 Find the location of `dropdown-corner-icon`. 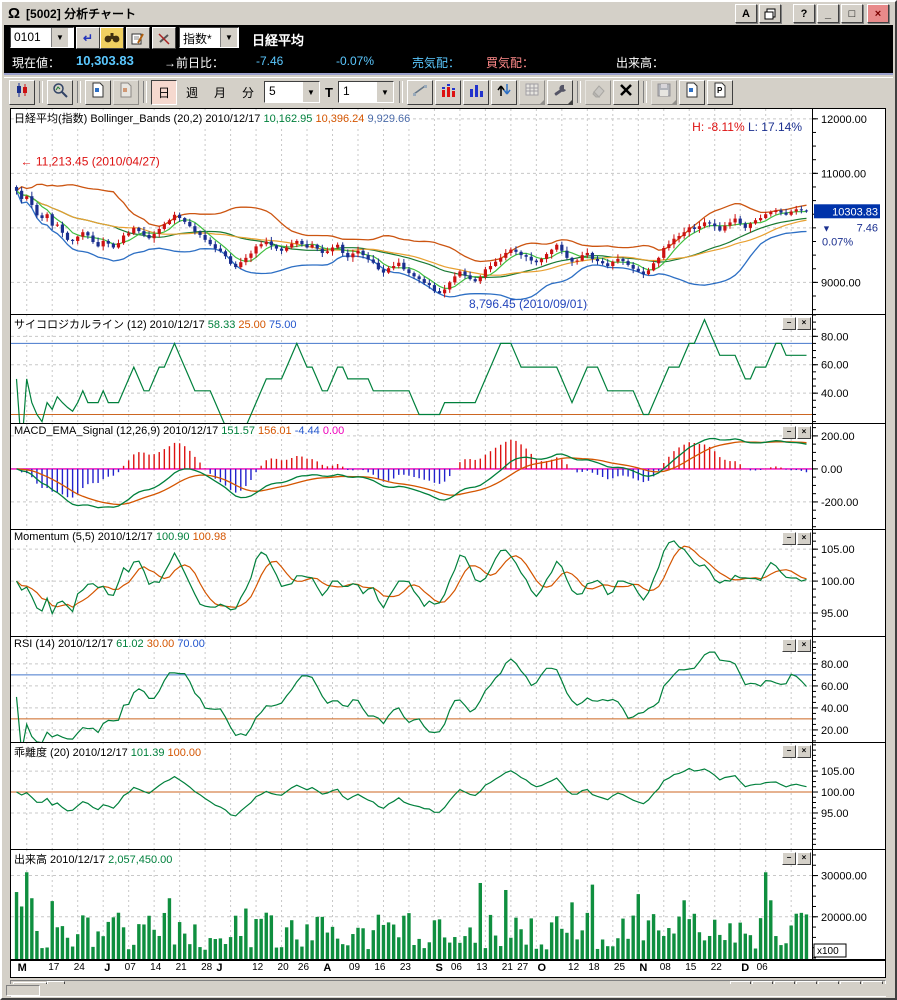

dropdown-corner-icon is located at coordinates (673, 101).